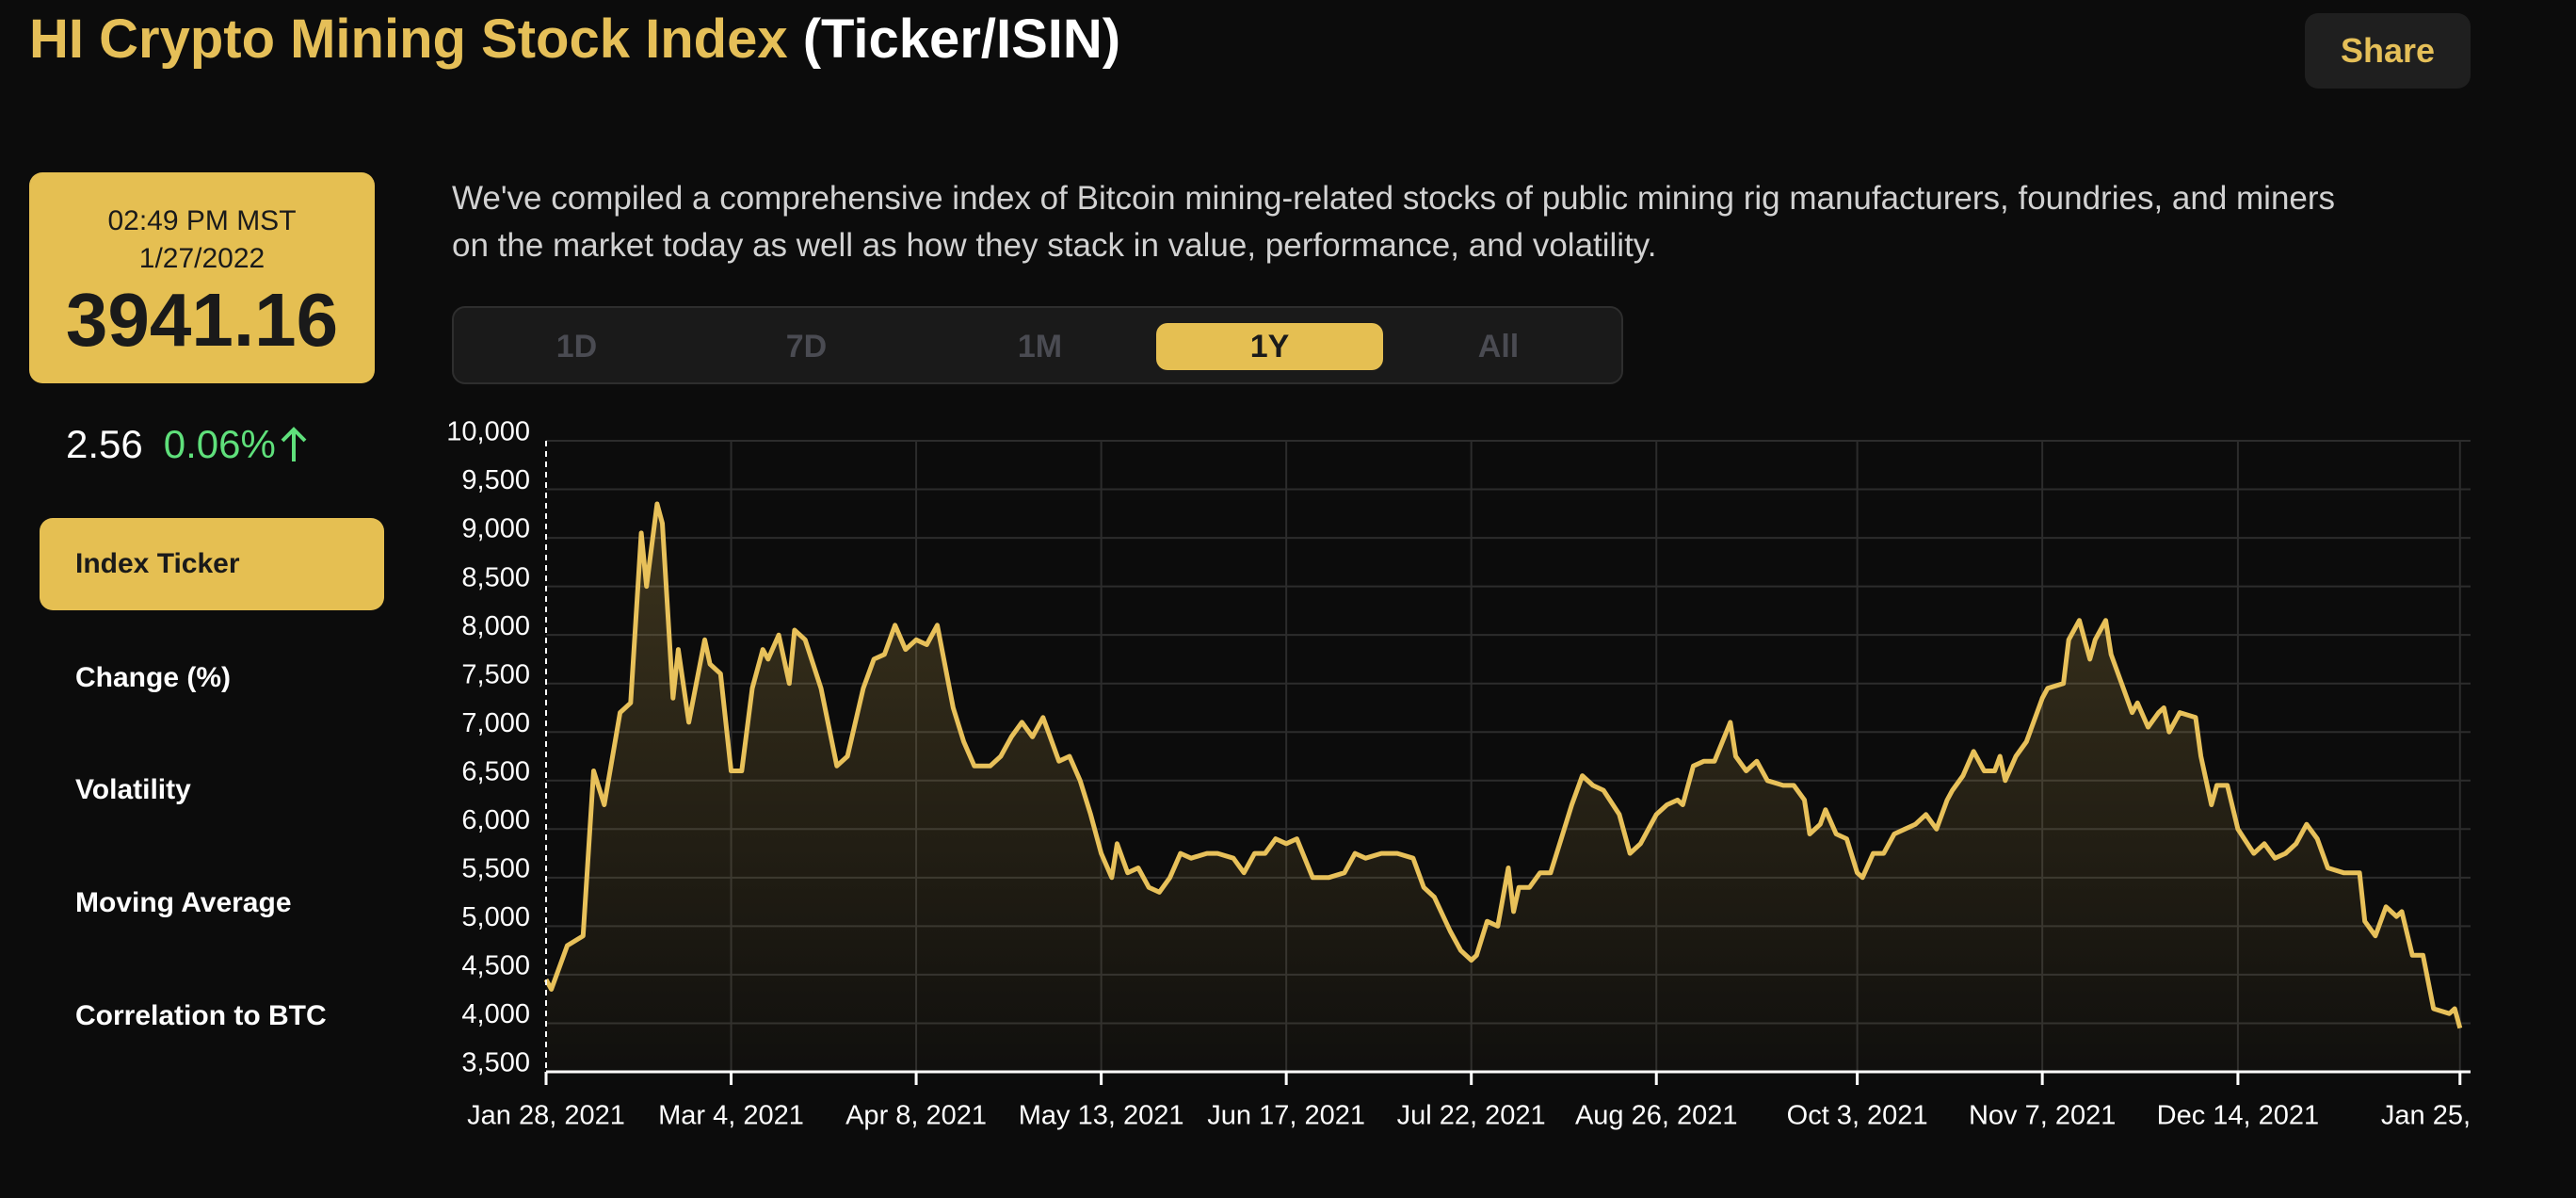  Describe the element at coordinates (495, 480) in the screenshot. I see `y-tick-label: 9,500` at that location.